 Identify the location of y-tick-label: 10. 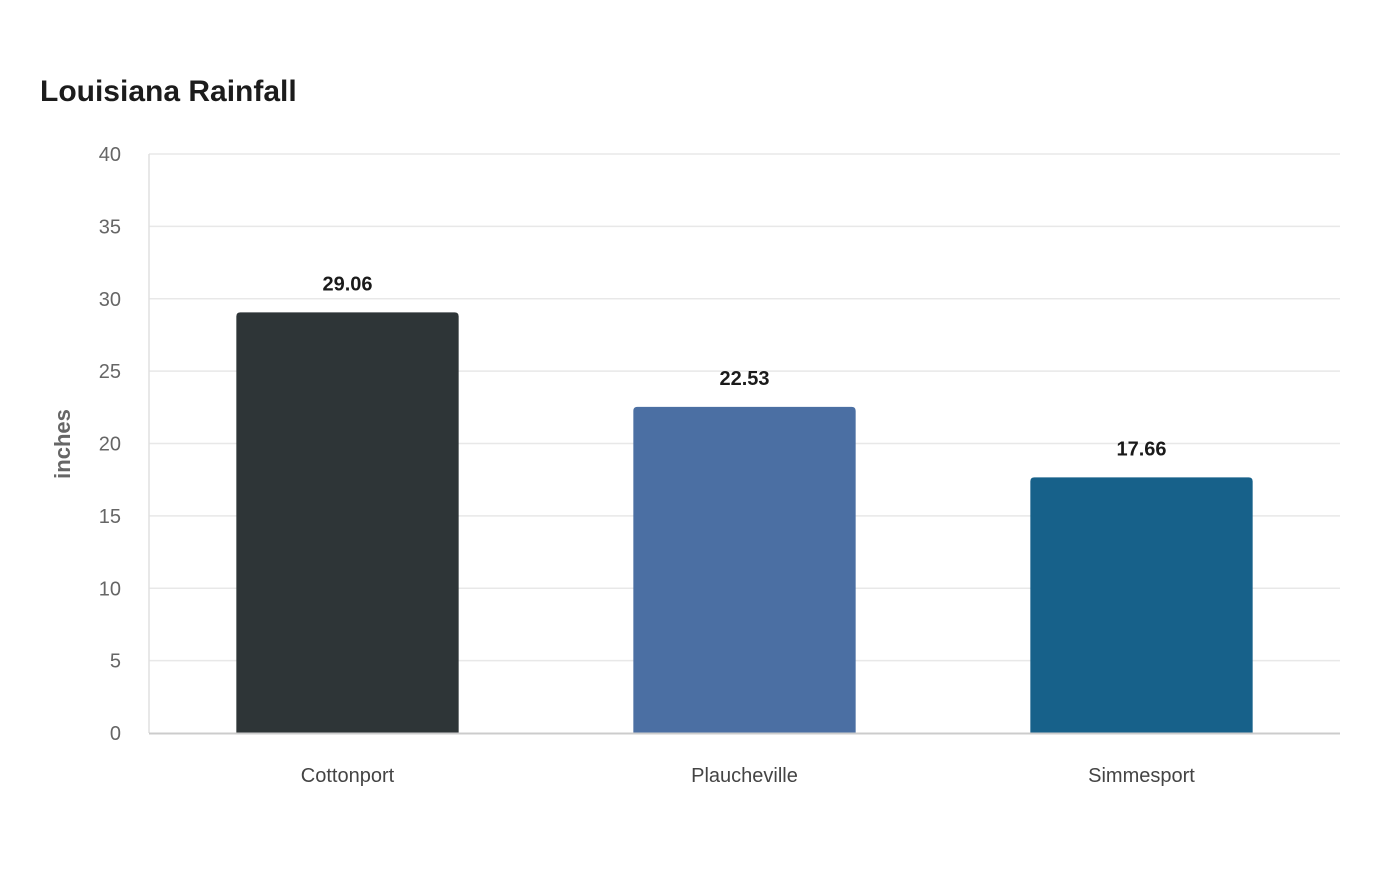
(110, 589).